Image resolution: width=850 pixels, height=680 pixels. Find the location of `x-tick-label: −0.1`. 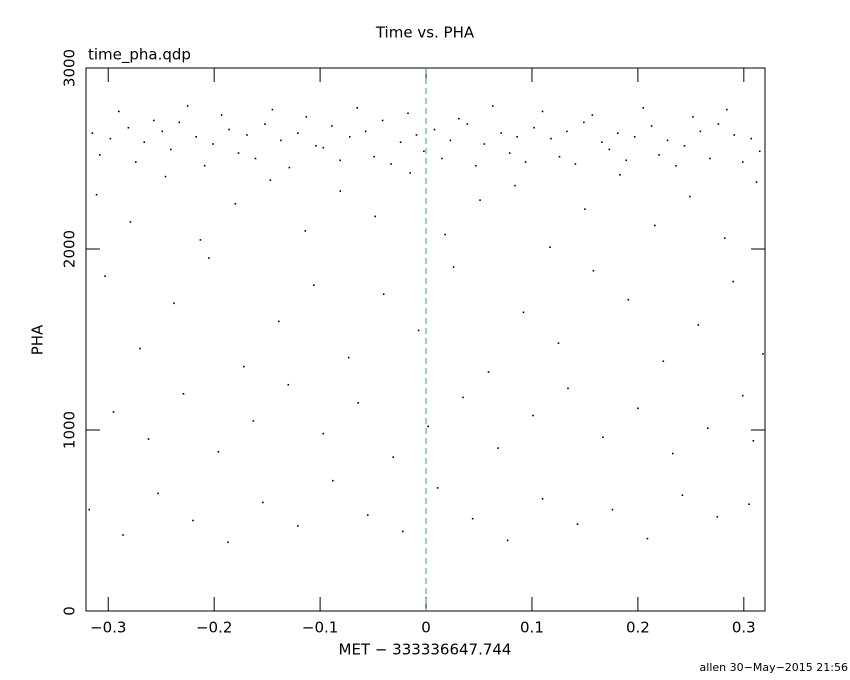

x-tick-label: −0.1 is located at coordinates (320, 628).